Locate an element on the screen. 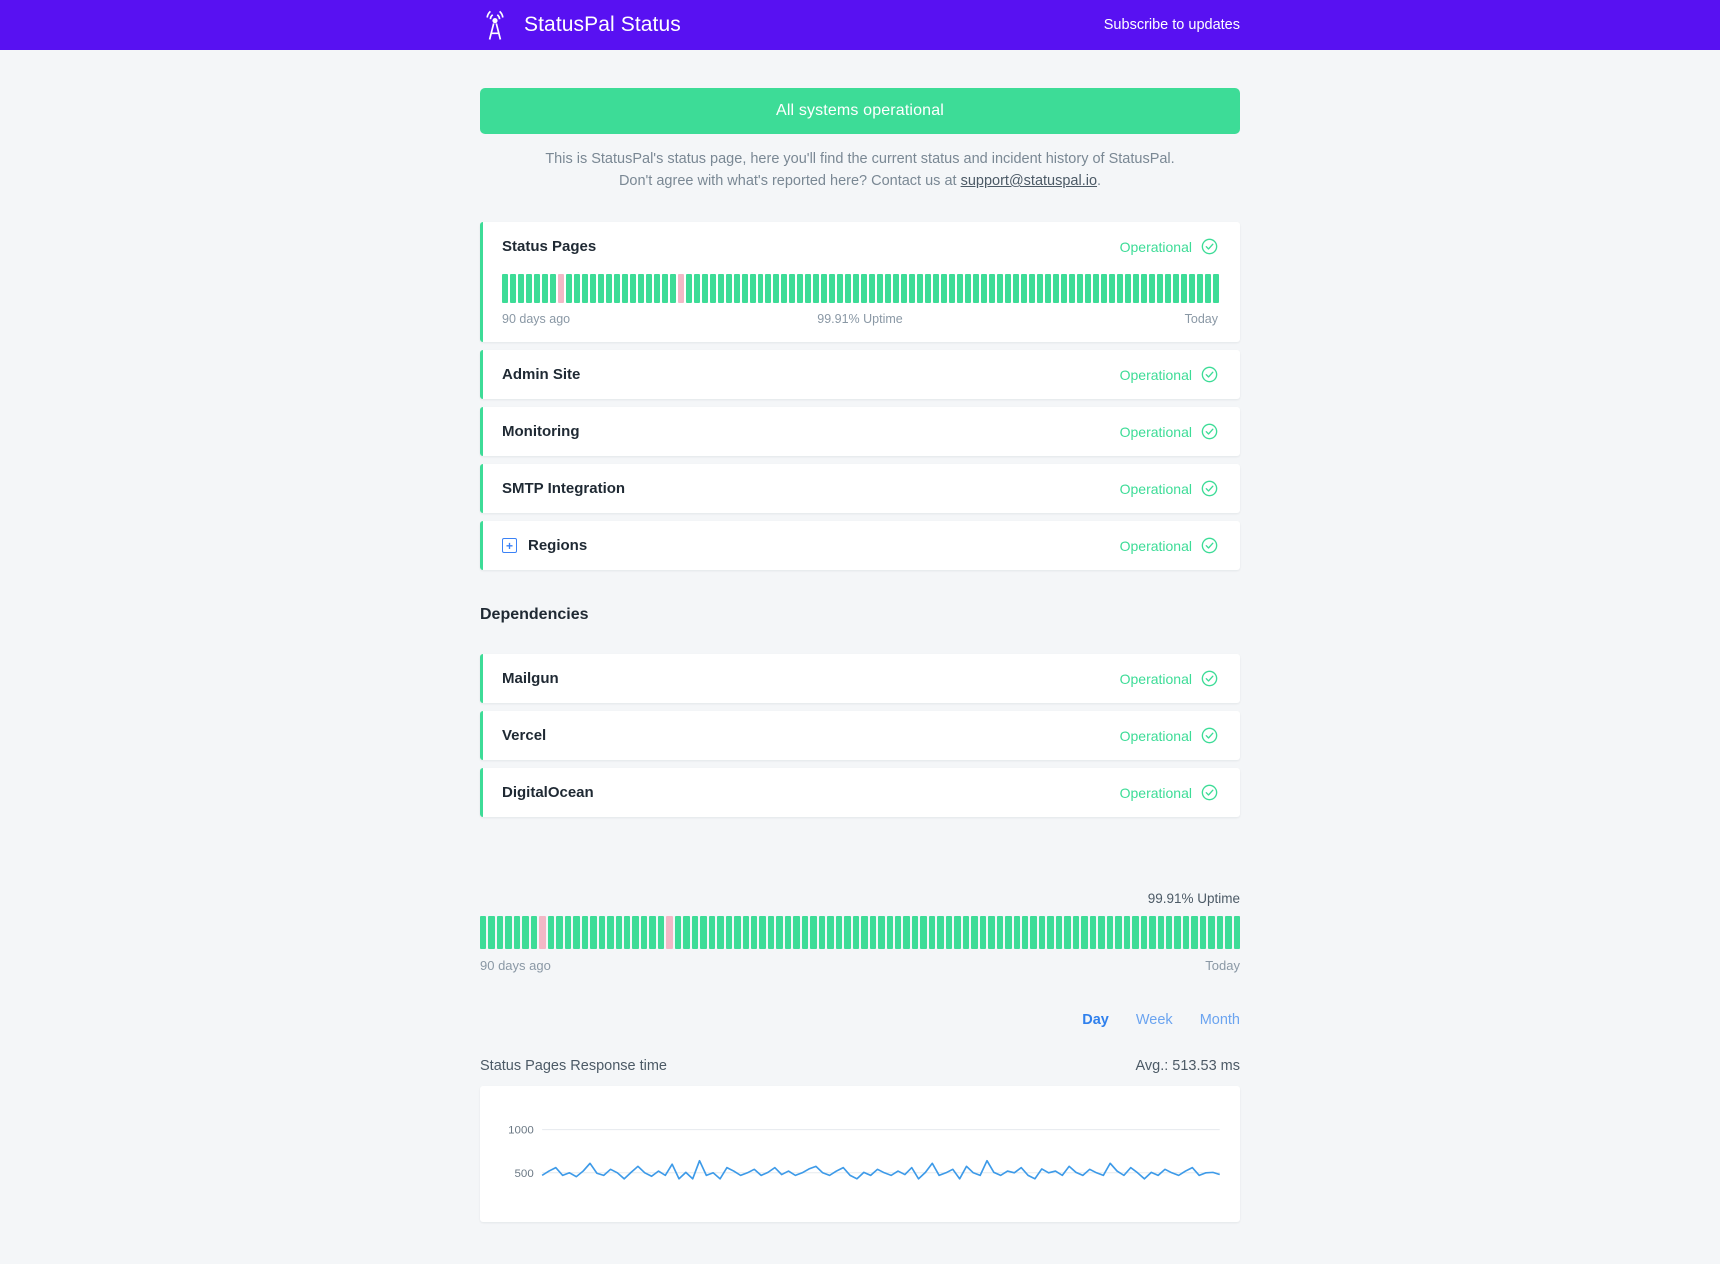  service-card: Admin Site Operational is located at coordinates (860, 375).